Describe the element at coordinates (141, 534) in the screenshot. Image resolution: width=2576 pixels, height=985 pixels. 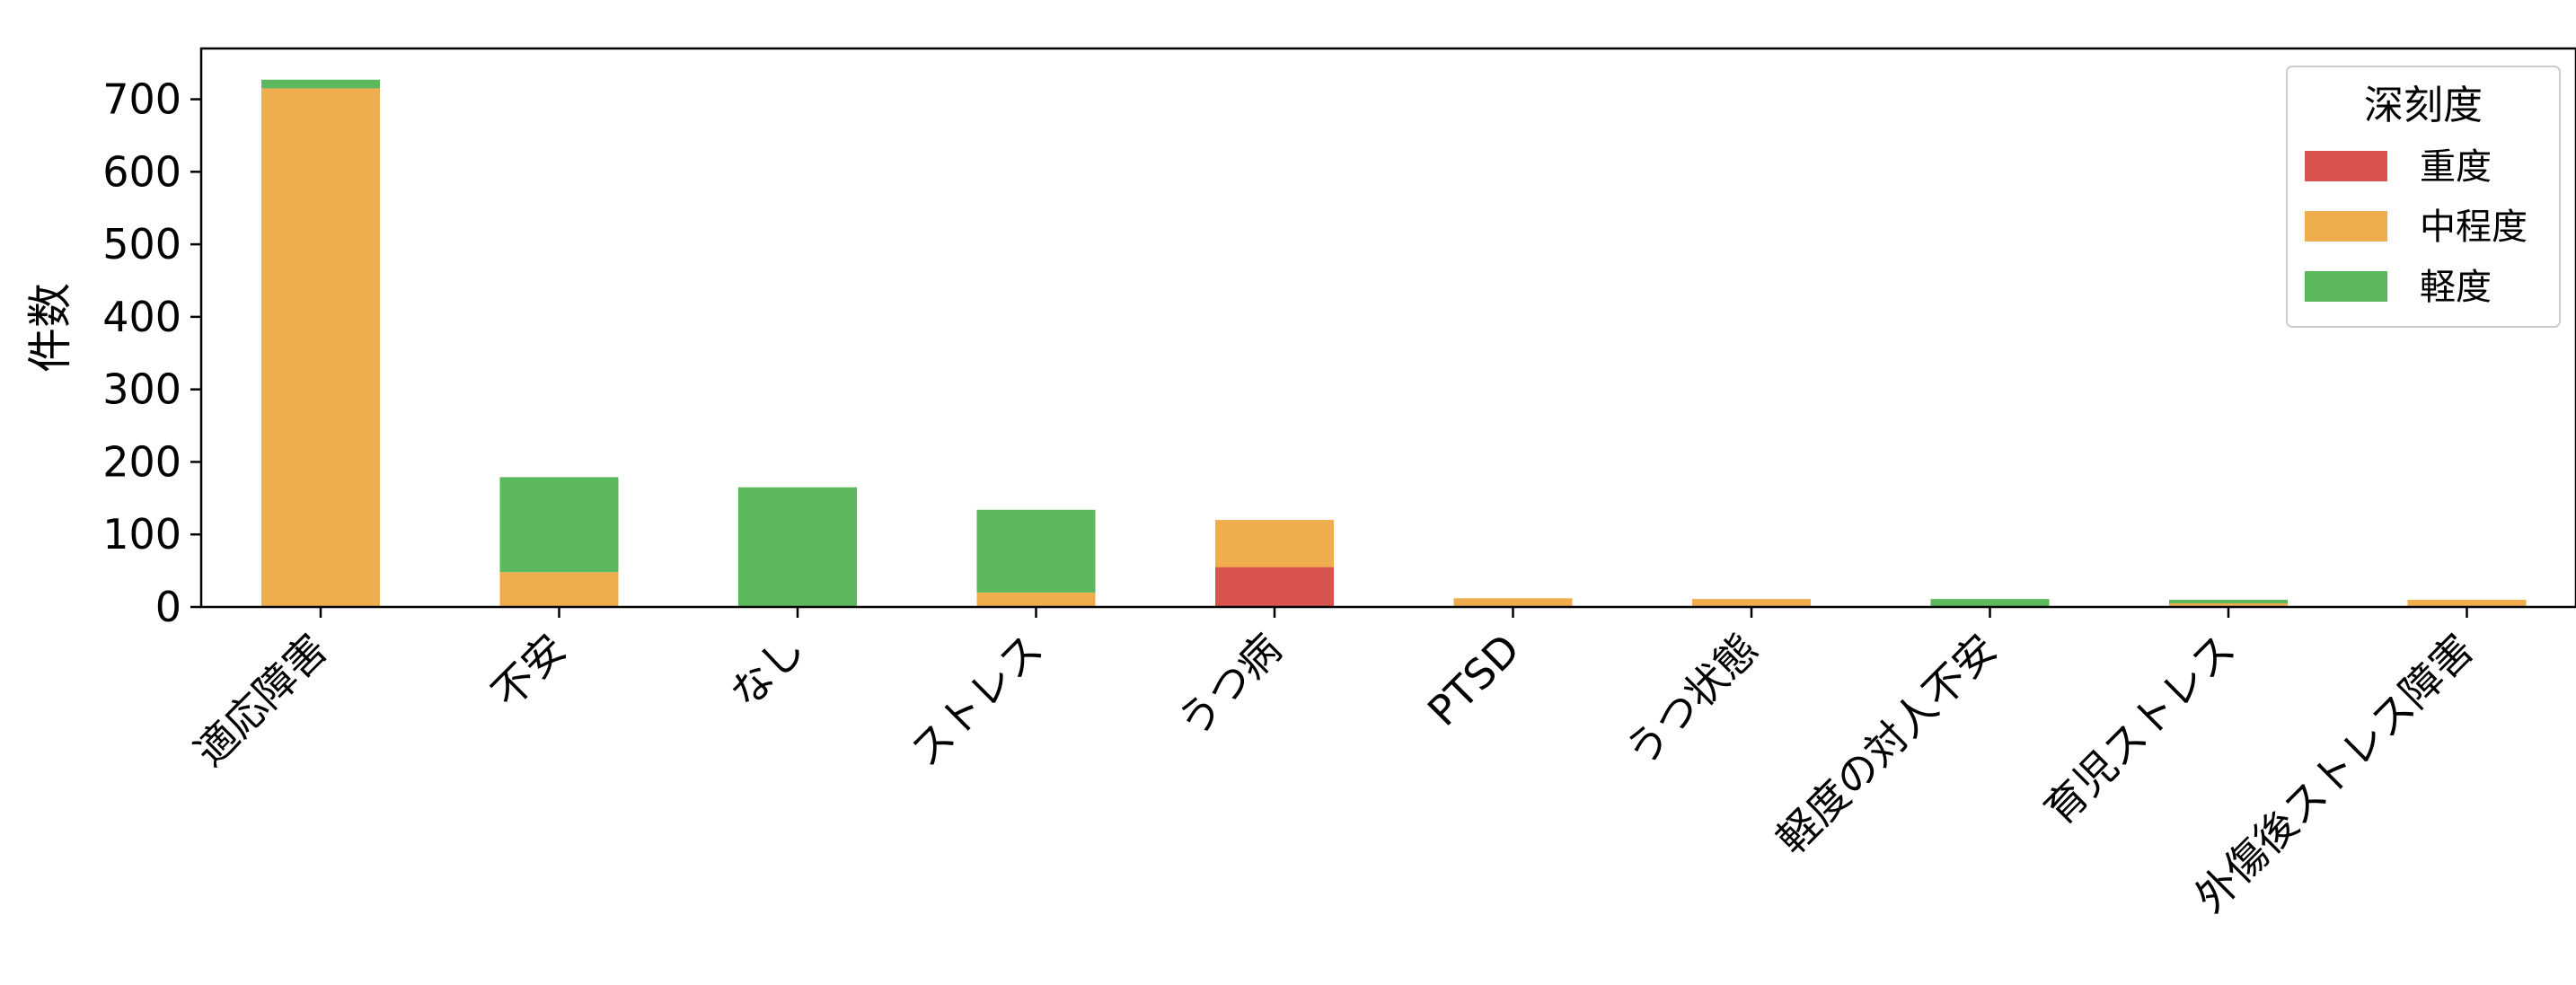
I see `y-tick-label: 100` at that location.